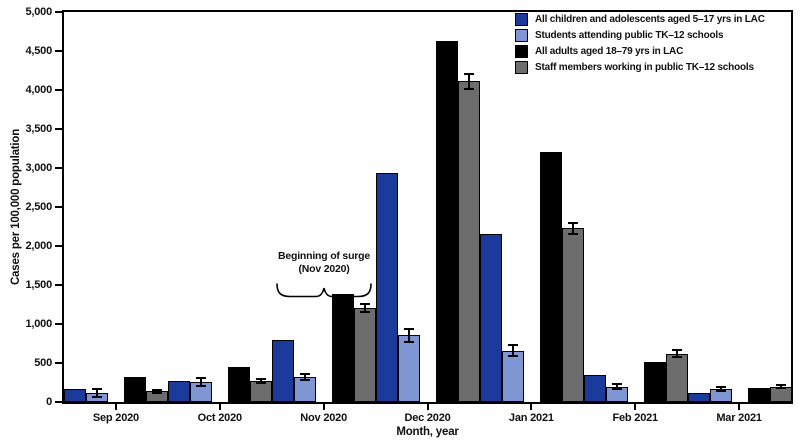 The image size is (800, 444). I want to click on bar-all-children-and-adolescents-aged-5-17-y-feb-2021, so click(595, 388).